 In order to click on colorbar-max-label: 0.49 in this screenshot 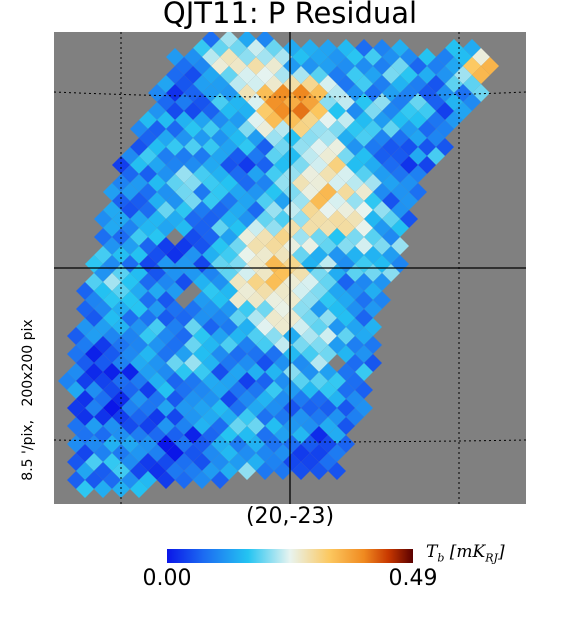, I will do `click(413, 578)`.